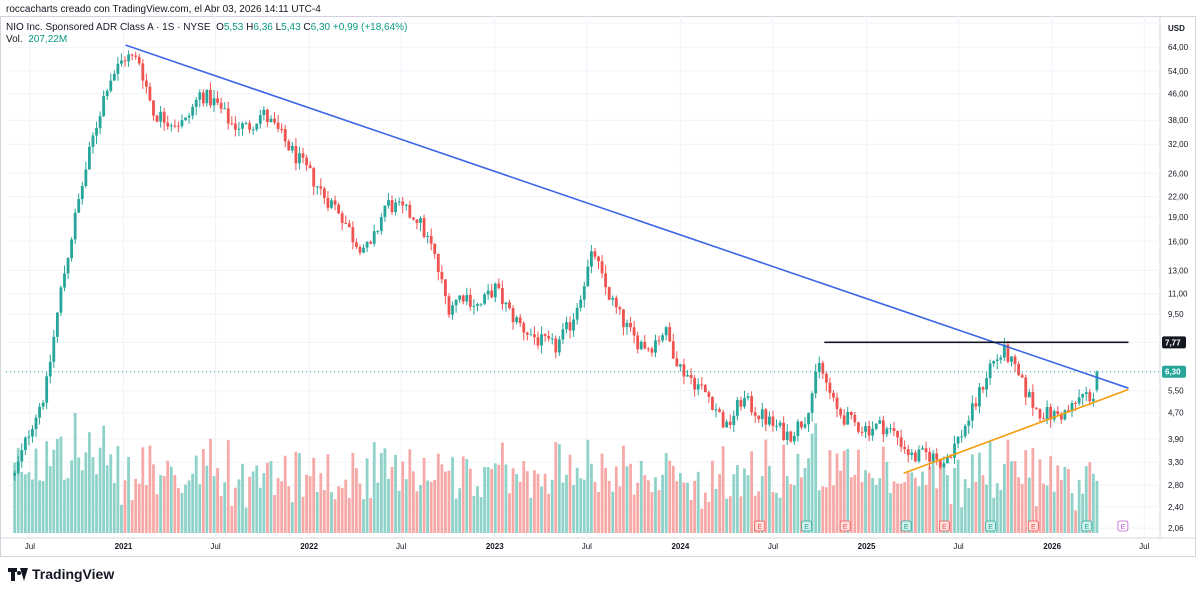 This screenshot has width=1200, height=594. Describe the element at coordinates (1178, 217) in the screenshot. I see `price-tick-label: 19,00` at that location.